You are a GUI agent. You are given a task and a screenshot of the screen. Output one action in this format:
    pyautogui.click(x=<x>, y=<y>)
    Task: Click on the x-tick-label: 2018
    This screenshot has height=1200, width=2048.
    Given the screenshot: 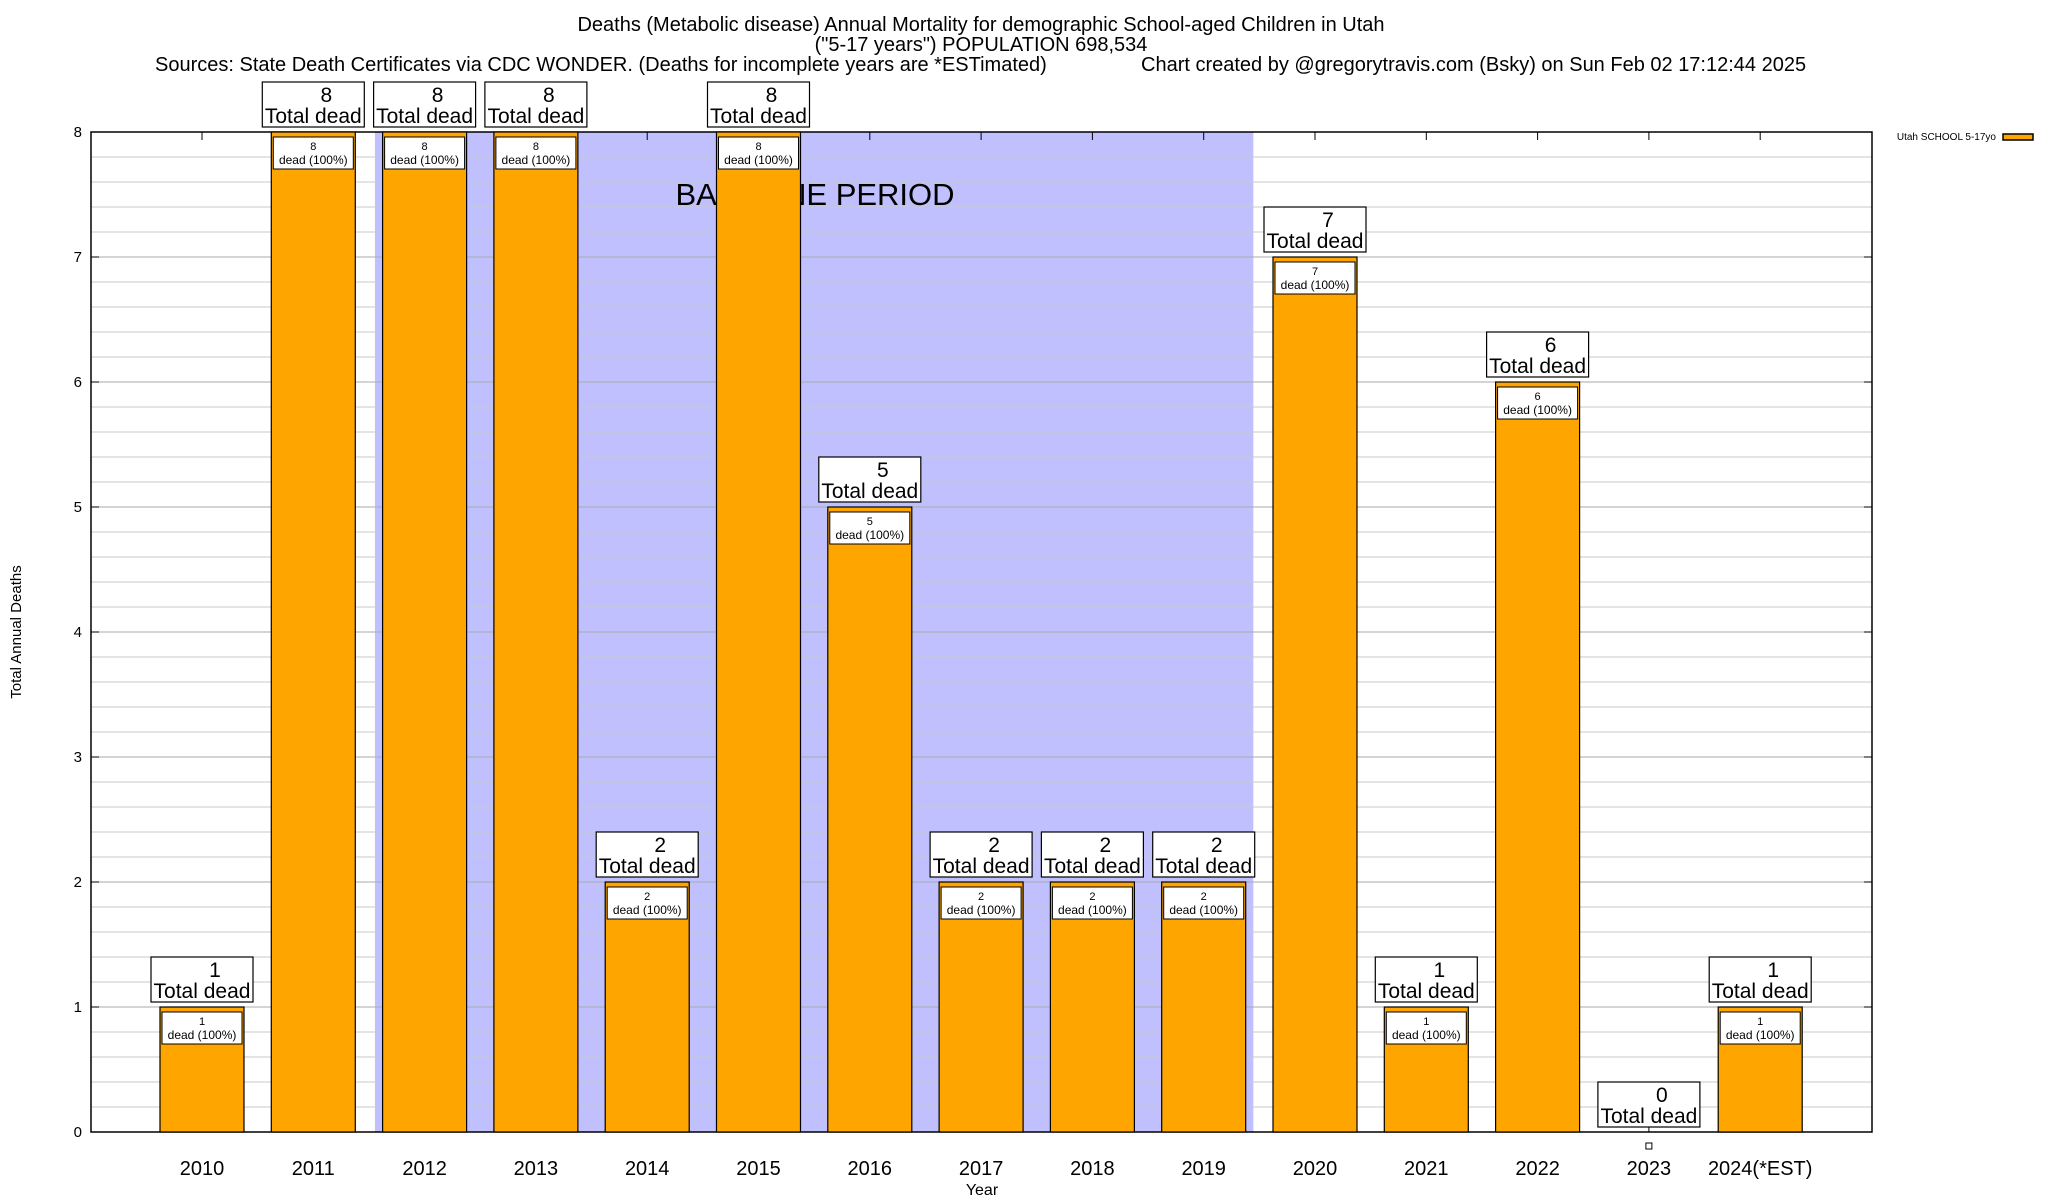 What is the action you would take?
    pyautogui.click(x=1092, y=1169)
    